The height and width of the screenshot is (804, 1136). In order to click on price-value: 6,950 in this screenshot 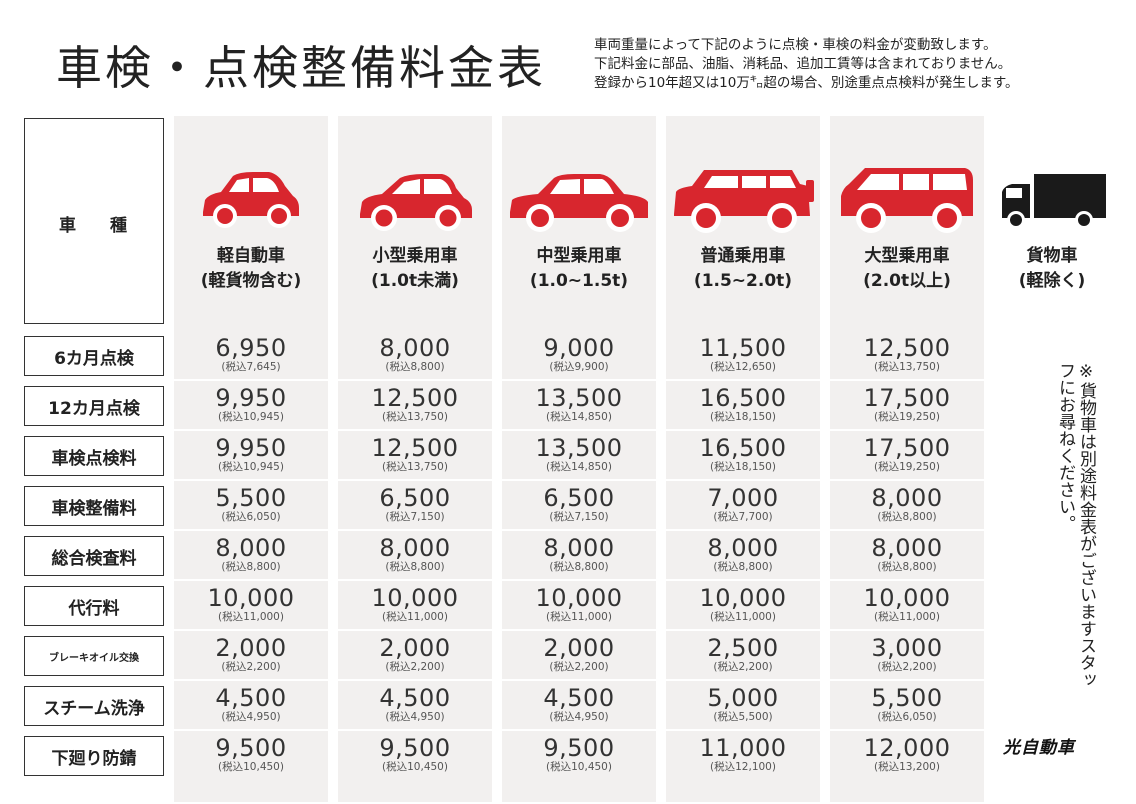, I will do `click(251, 348)`.